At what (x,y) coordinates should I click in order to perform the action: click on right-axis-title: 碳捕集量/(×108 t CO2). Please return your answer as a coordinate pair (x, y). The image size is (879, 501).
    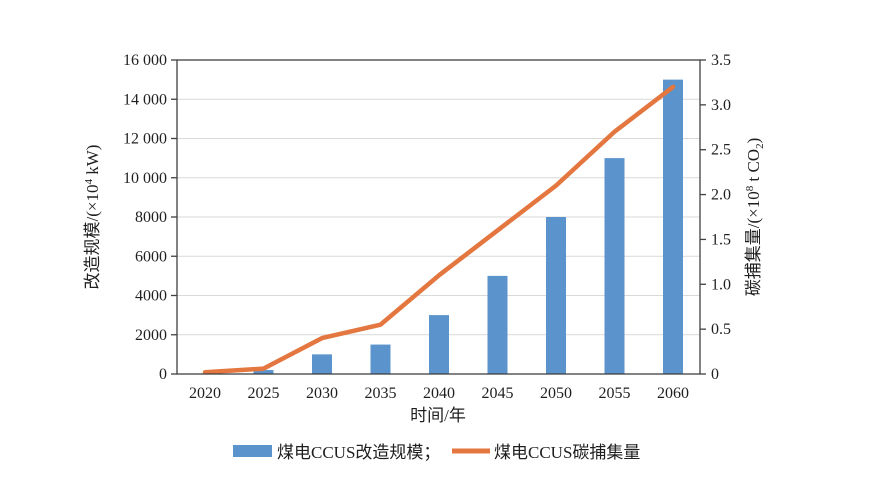
    Looking at the image, I should click on (755, 217).